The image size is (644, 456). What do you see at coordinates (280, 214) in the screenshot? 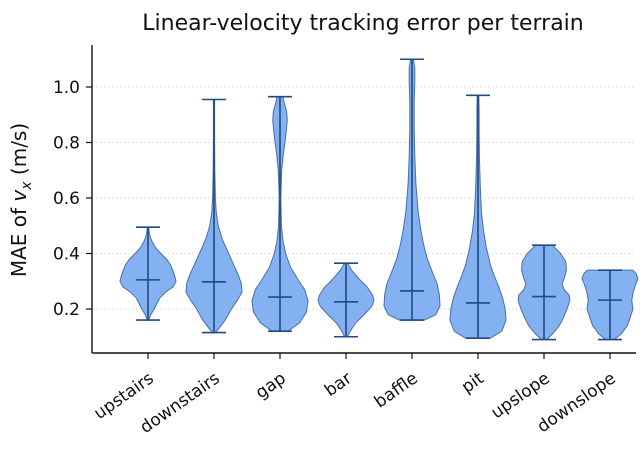
I see `violin-gap` at bounding box center [280, 214].